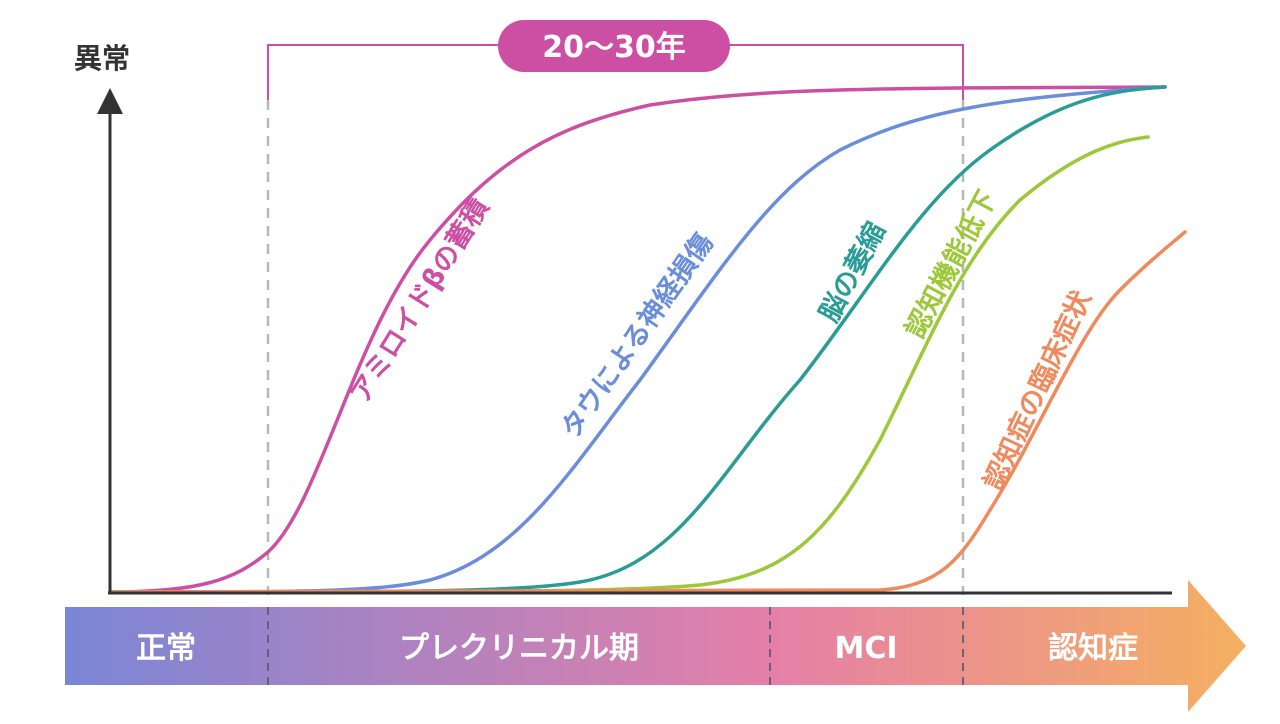  I want to click on curve-label-clinical-symptoms: 認知症の臨床症状, so click(1037, 390).